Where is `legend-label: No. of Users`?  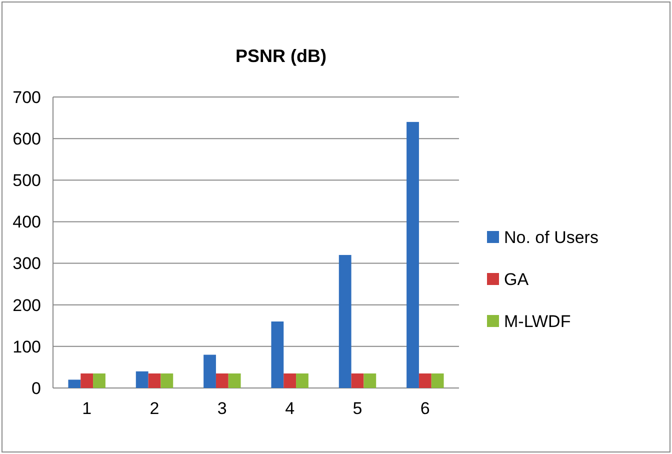 legend-label: No. of Users is located at coordinates (551, 237).